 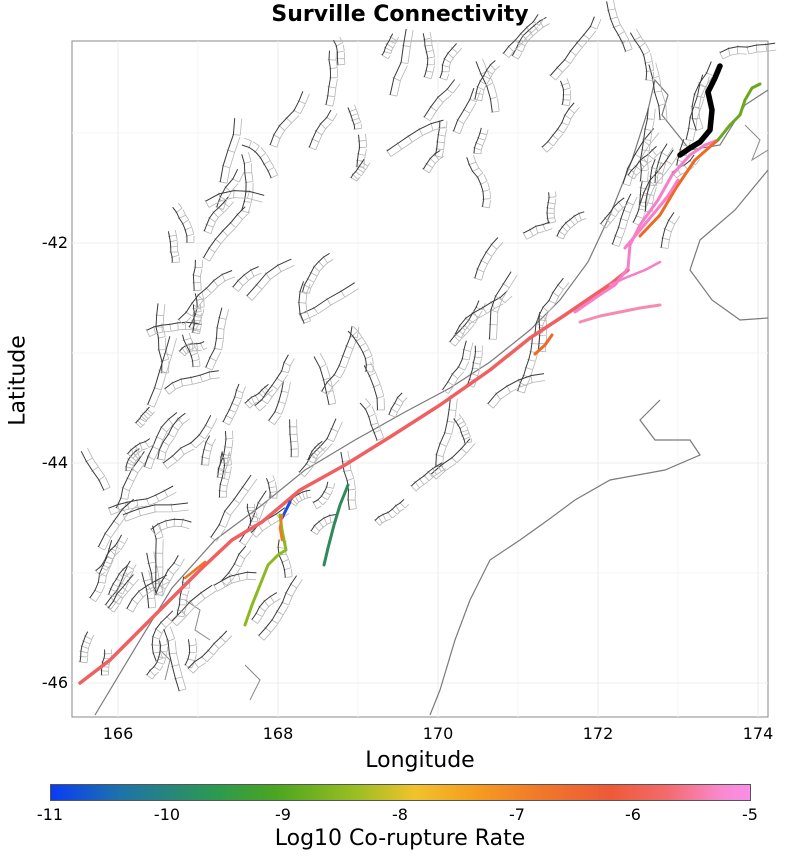 I want to click on x-axis-label: Longitude, so click(x=420, y=760).